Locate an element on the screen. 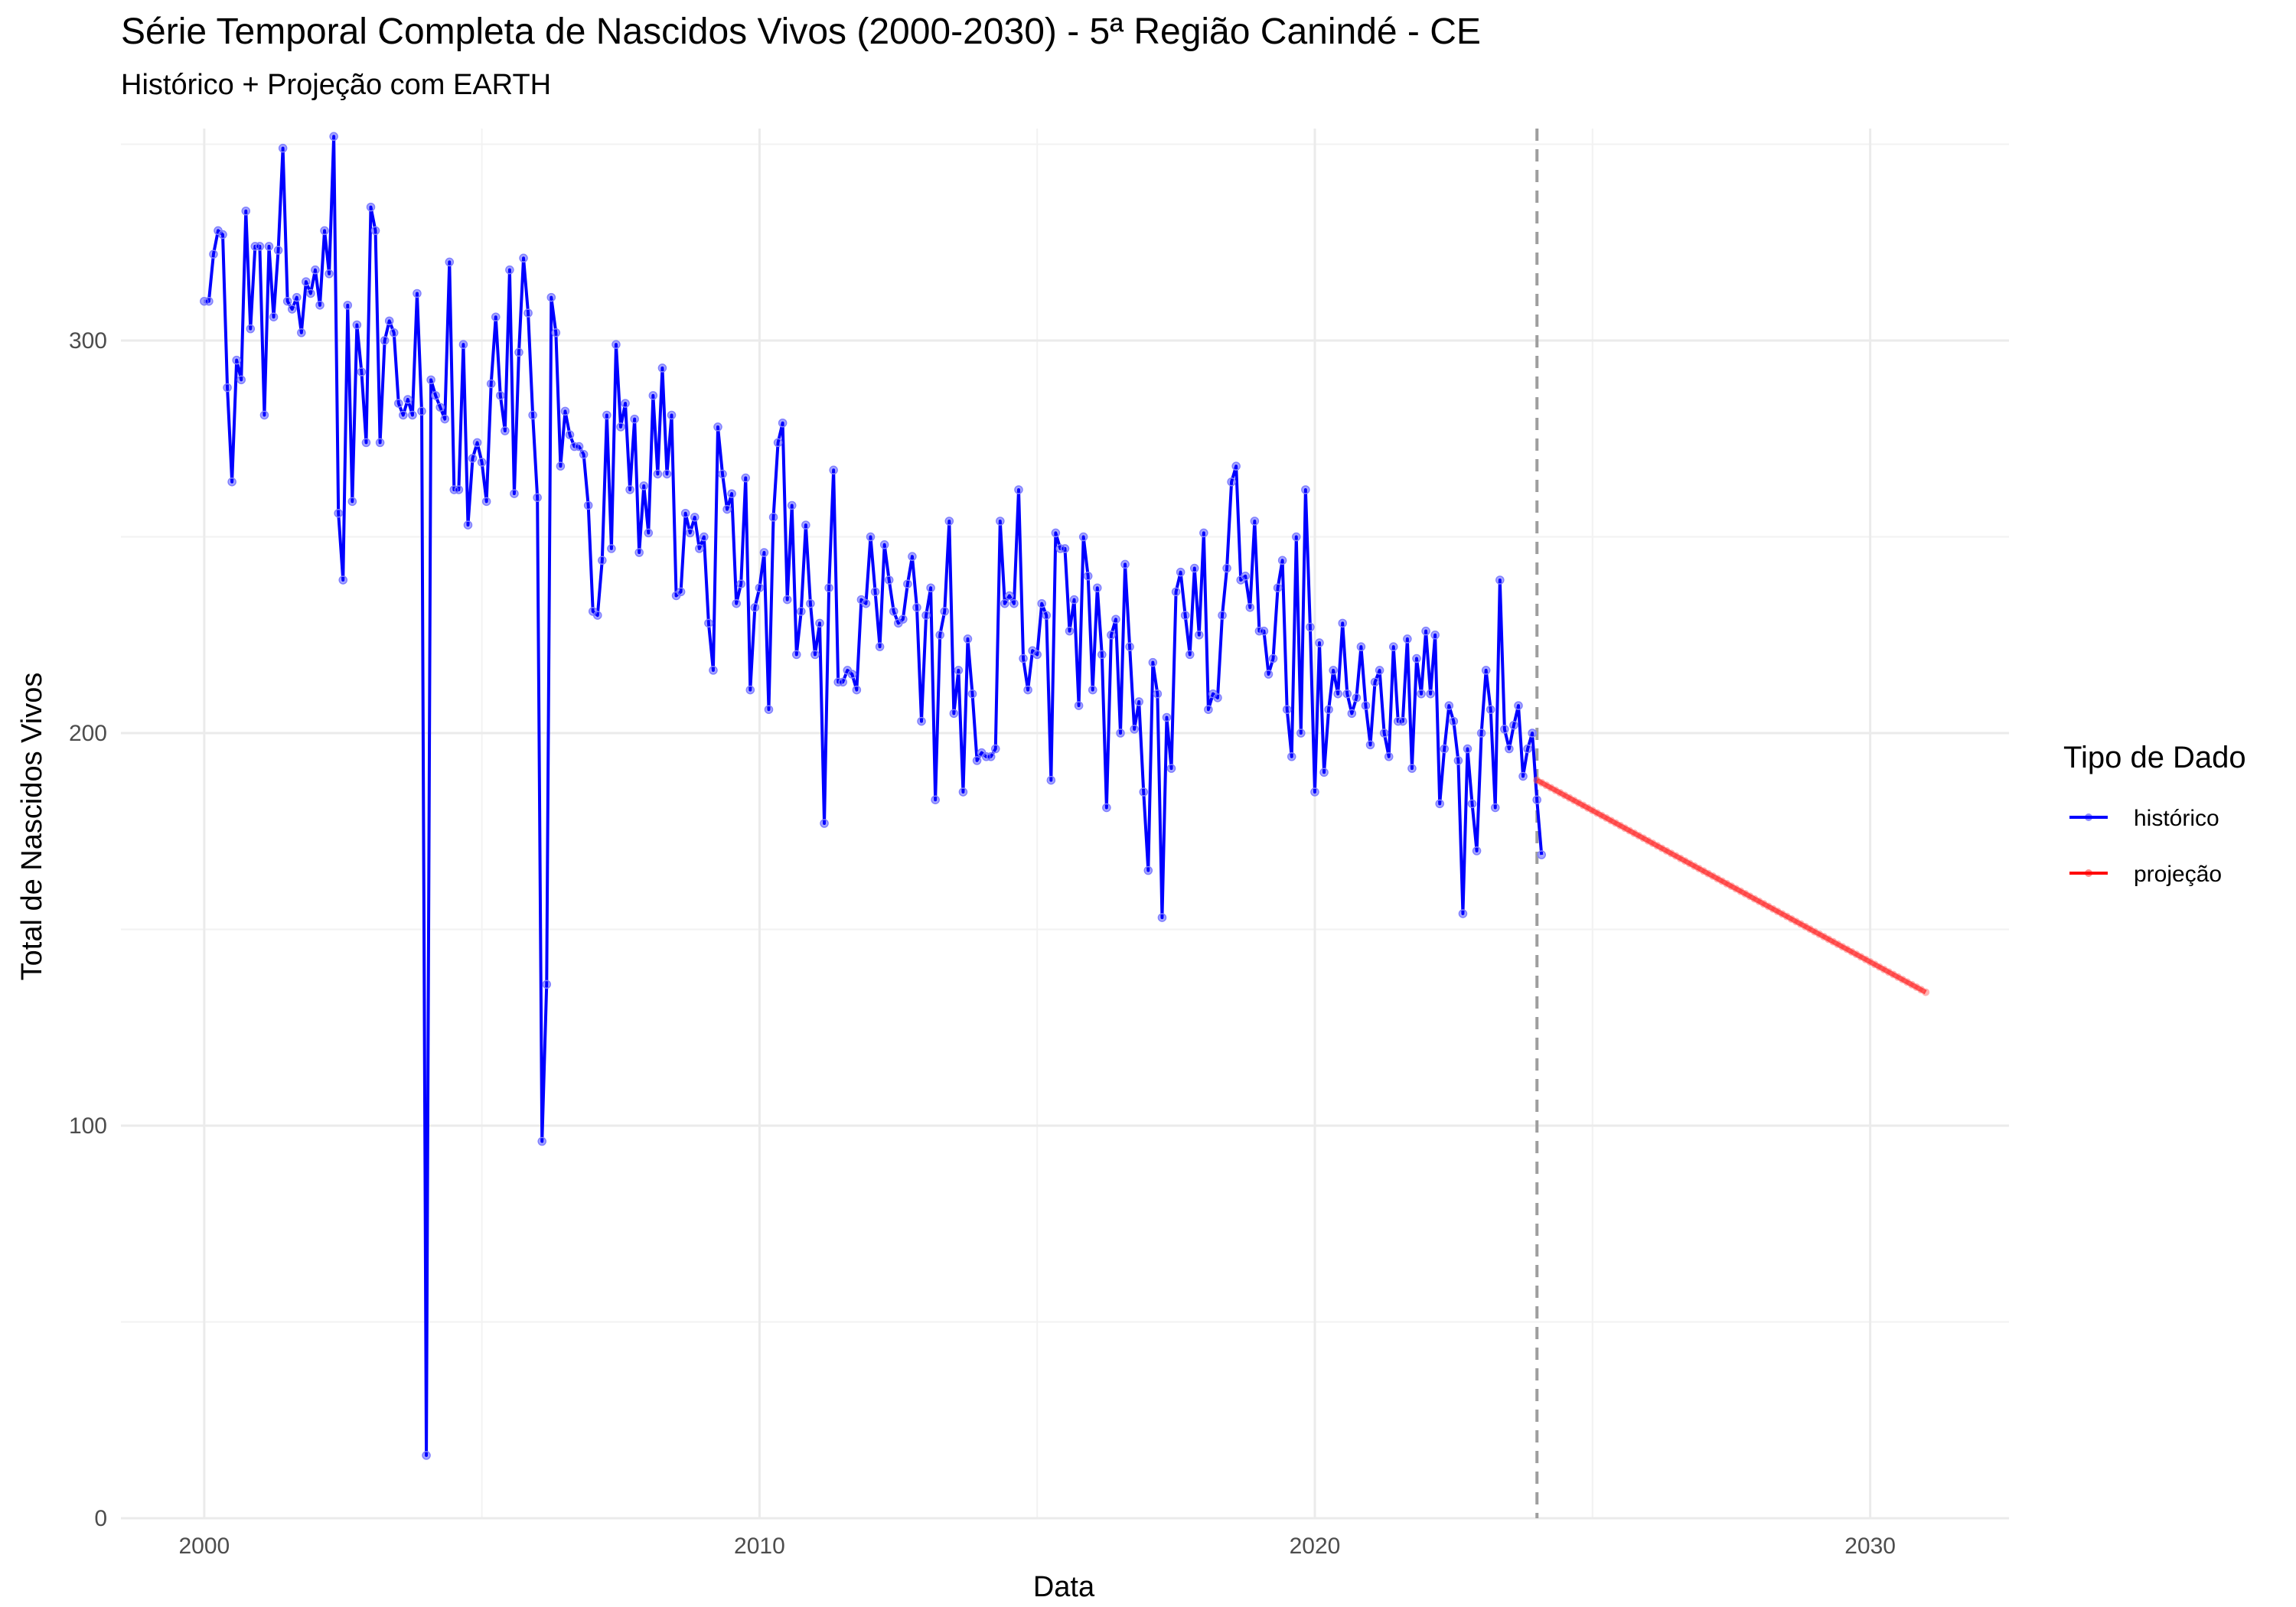 This screenshot has width=2296, height=1607. y-axis-ticks: 0 100 200 300 is located at coordinates (88, 929).